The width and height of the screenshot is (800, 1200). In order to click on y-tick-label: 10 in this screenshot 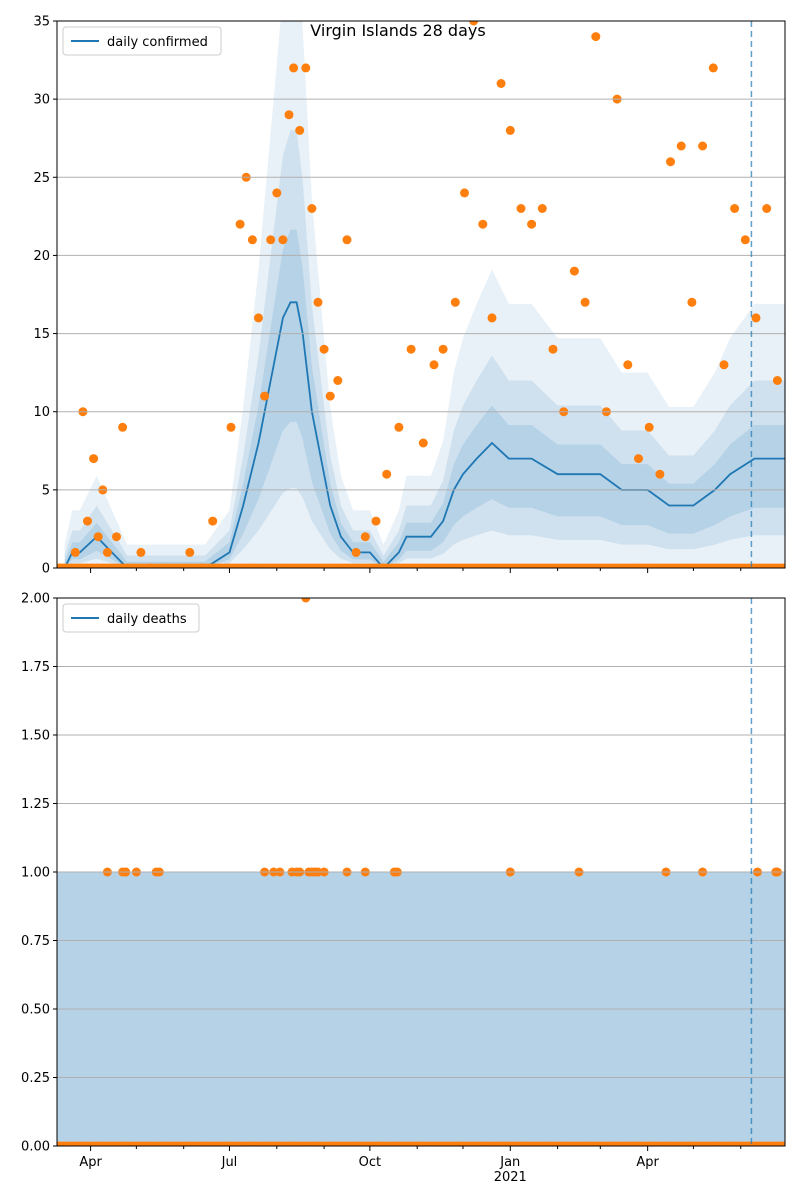, I will do `click(41, 412)`.